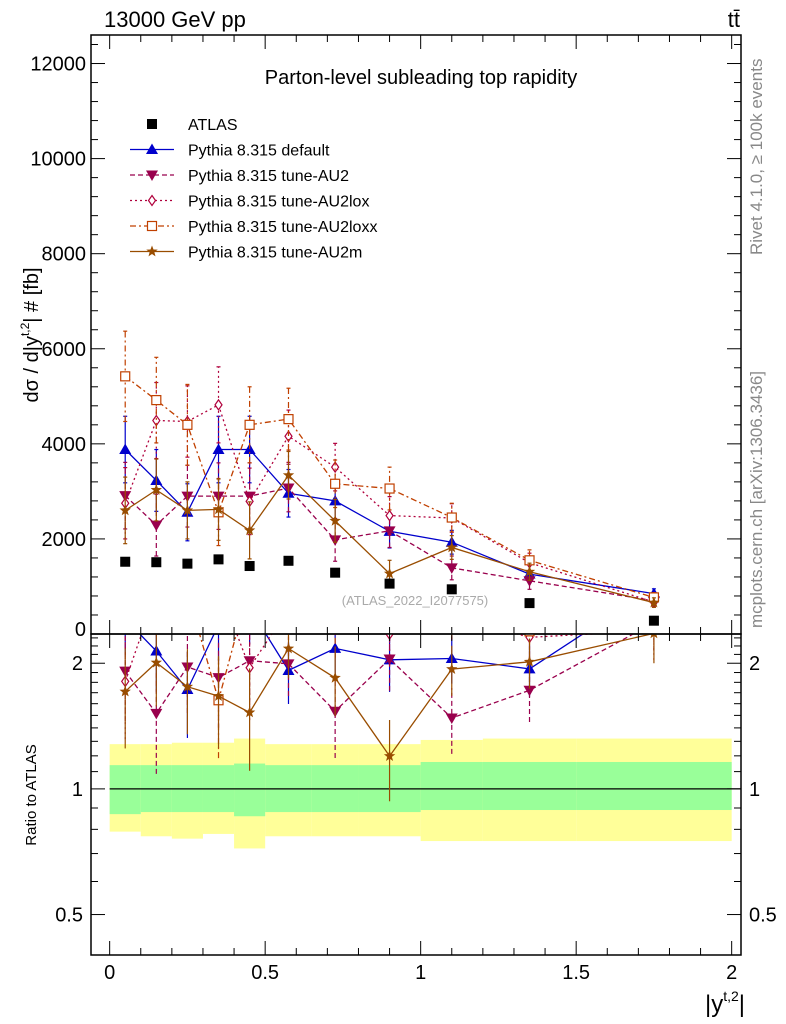 Image resolution: width=786 pixels, height=1024 pixels. What do you see at coordinates (30, 334) in the screenshot?
I see `svg-text: dσ / d|yt,2| # [fb]` at bounding box center [30, 334].